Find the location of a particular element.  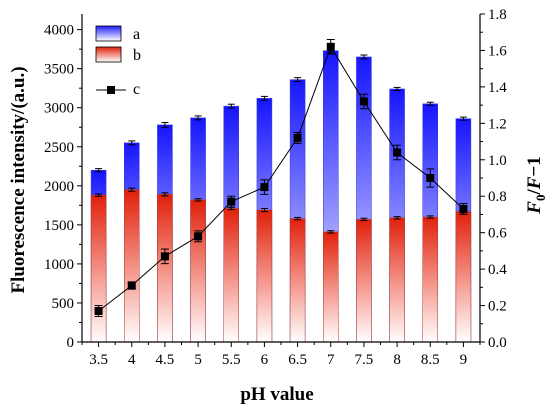

point-c-6.5 is located at coordinates (297, 137).